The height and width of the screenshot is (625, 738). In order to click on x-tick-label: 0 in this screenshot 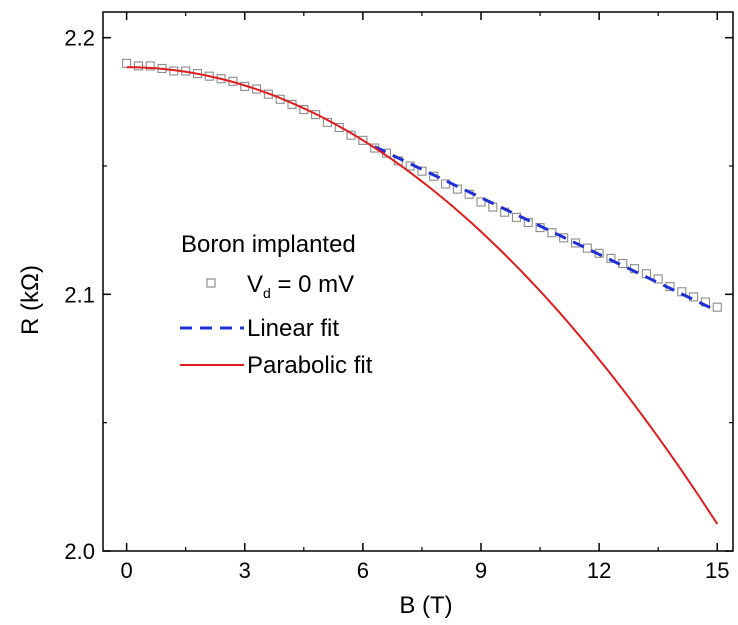, I will do `click(127, 570)`.